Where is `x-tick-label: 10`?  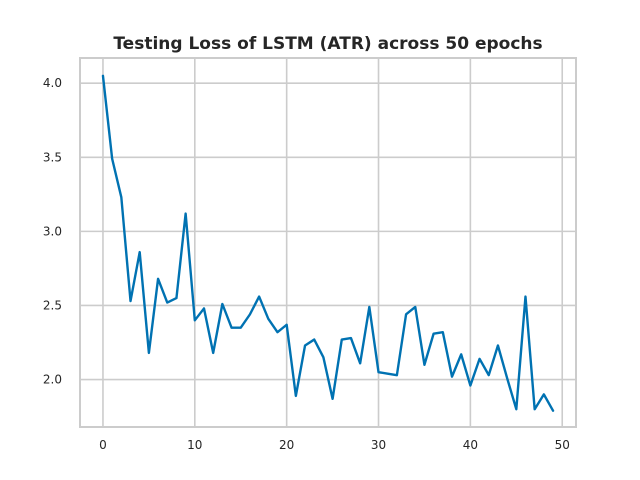
x-tick-label: 10 is located at coordinates (194, 445).